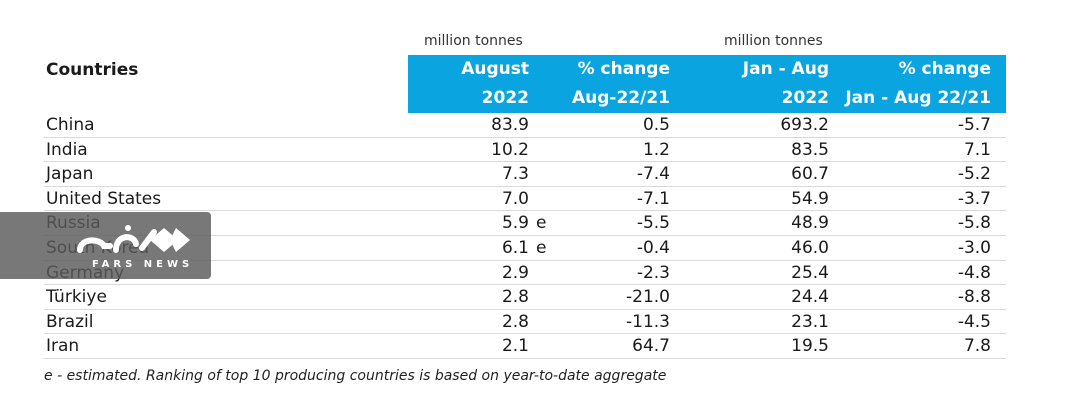 This screenshot has height=403, width=1070. What do you see at coordinates (768, 84) in the screenshot?
I see `header-jan-aug-2022: Jan - Aug 2022` at bounding box center [768, 84].